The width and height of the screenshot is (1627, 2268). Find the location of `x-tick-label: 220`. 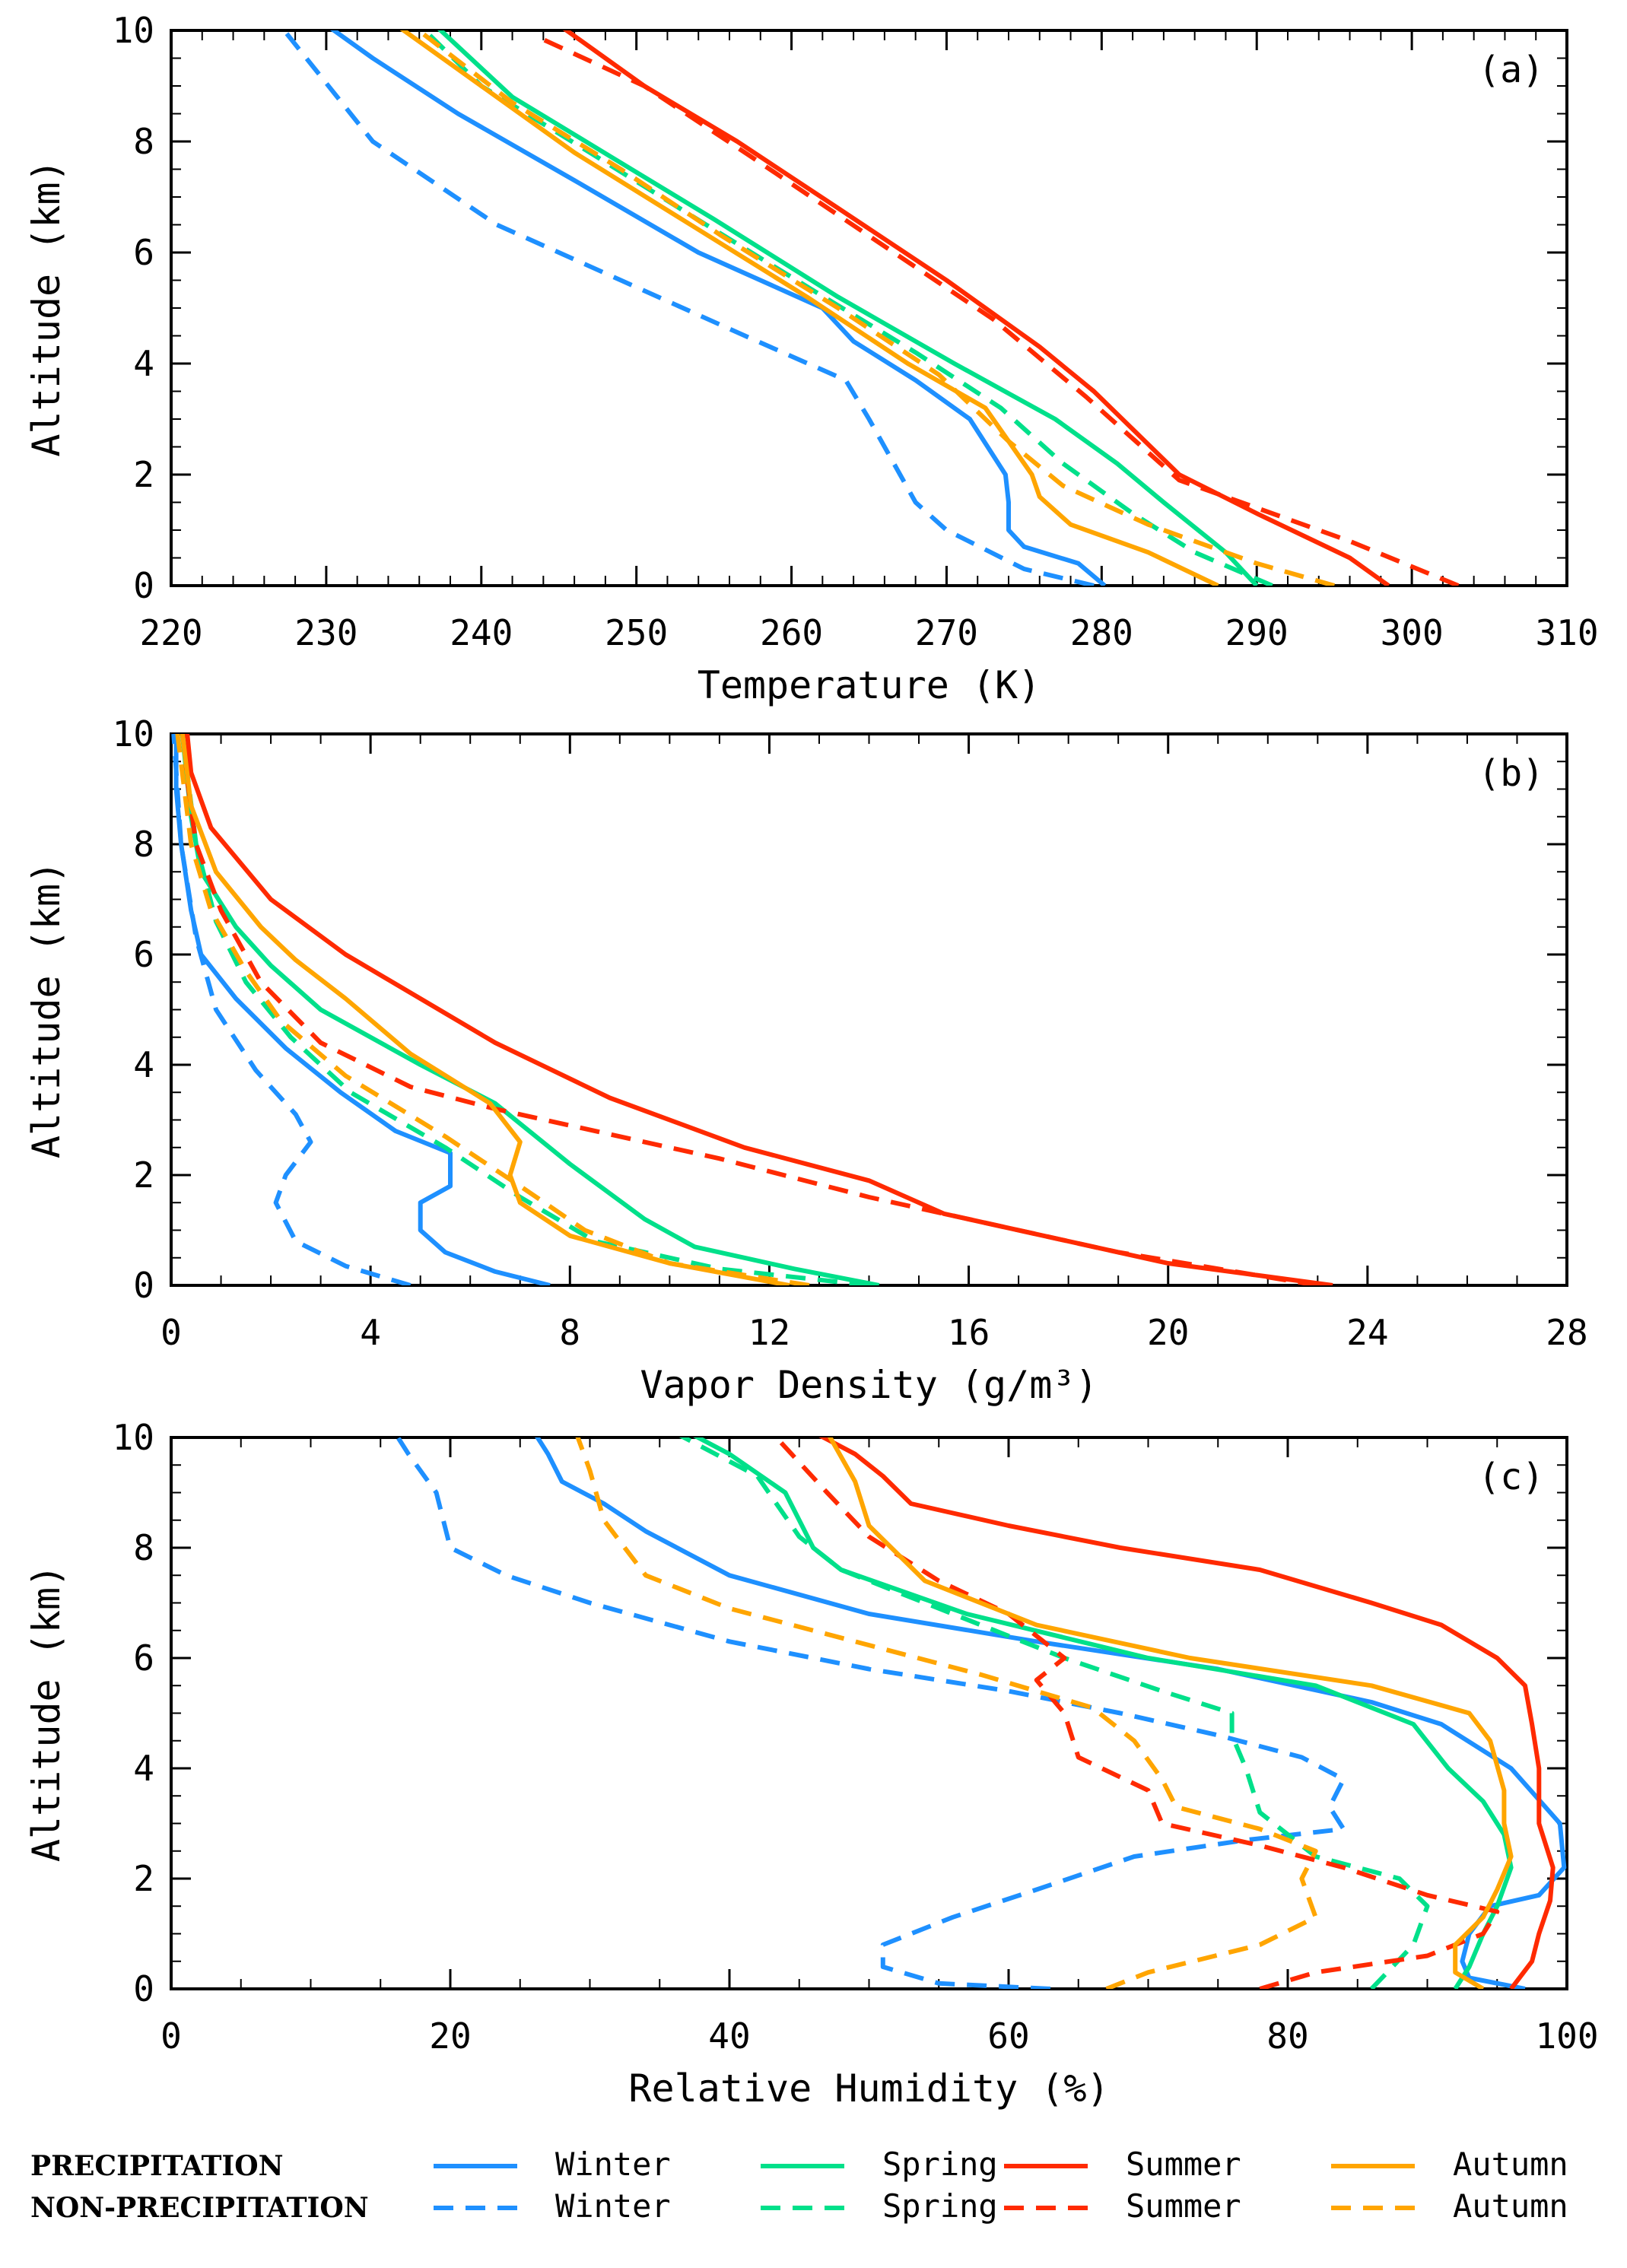

x-tick-label: 220 is located at coordinates (171, 632).